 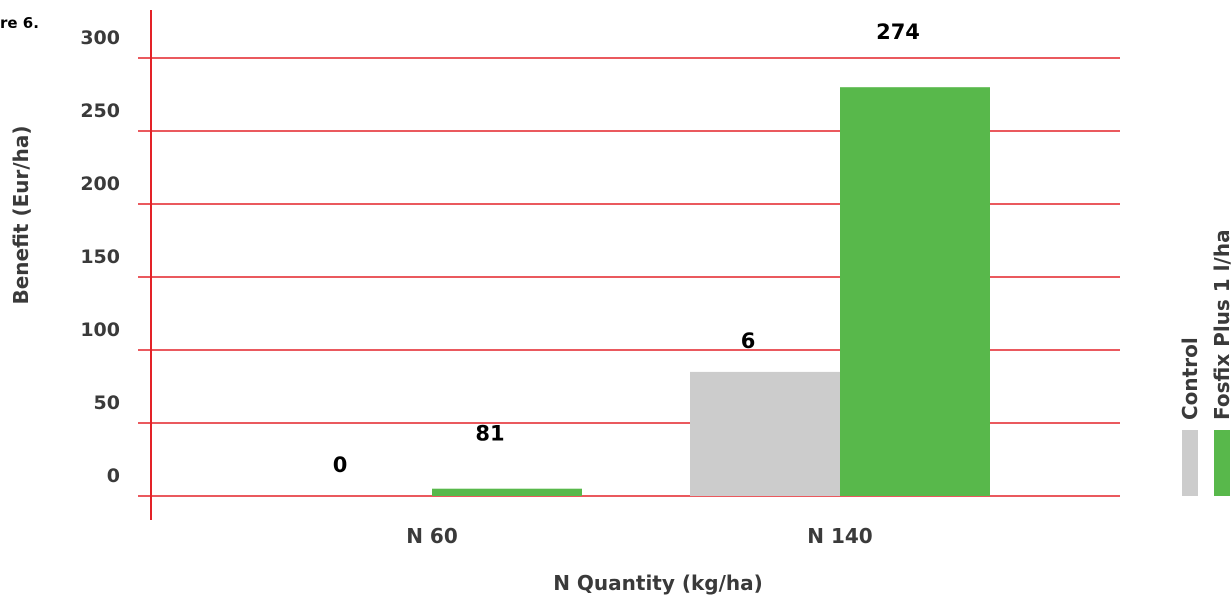 What do you see at coordinates (748, 341) in the screenshot?
I see `data-label: 6` at bounding box center [748, 341].